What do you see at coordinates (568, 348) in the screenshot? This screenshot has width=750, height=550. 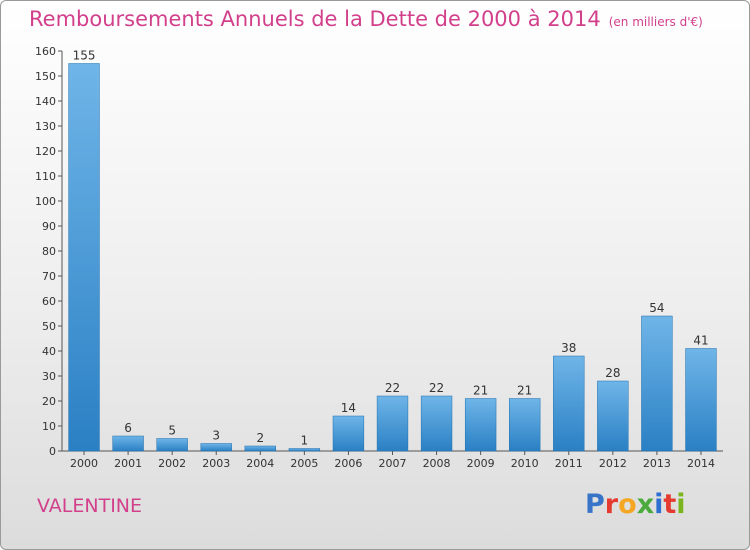 I see `bar-value-label: 38` at bounding box center [568, 348].